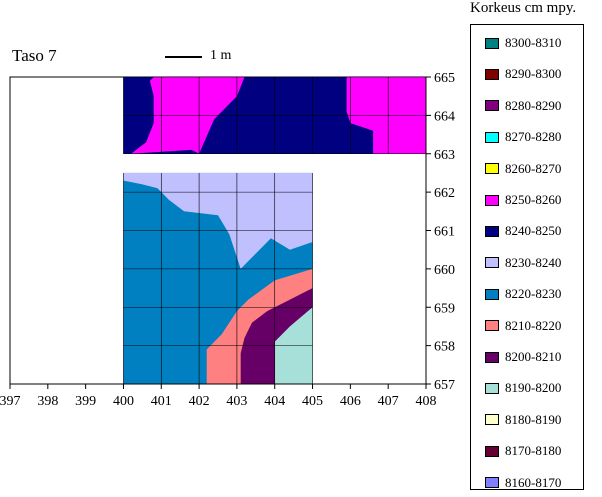  Describe the element at coordinates (221, 55) in the screenshot. I see `scale-label: 1 m` at that location.